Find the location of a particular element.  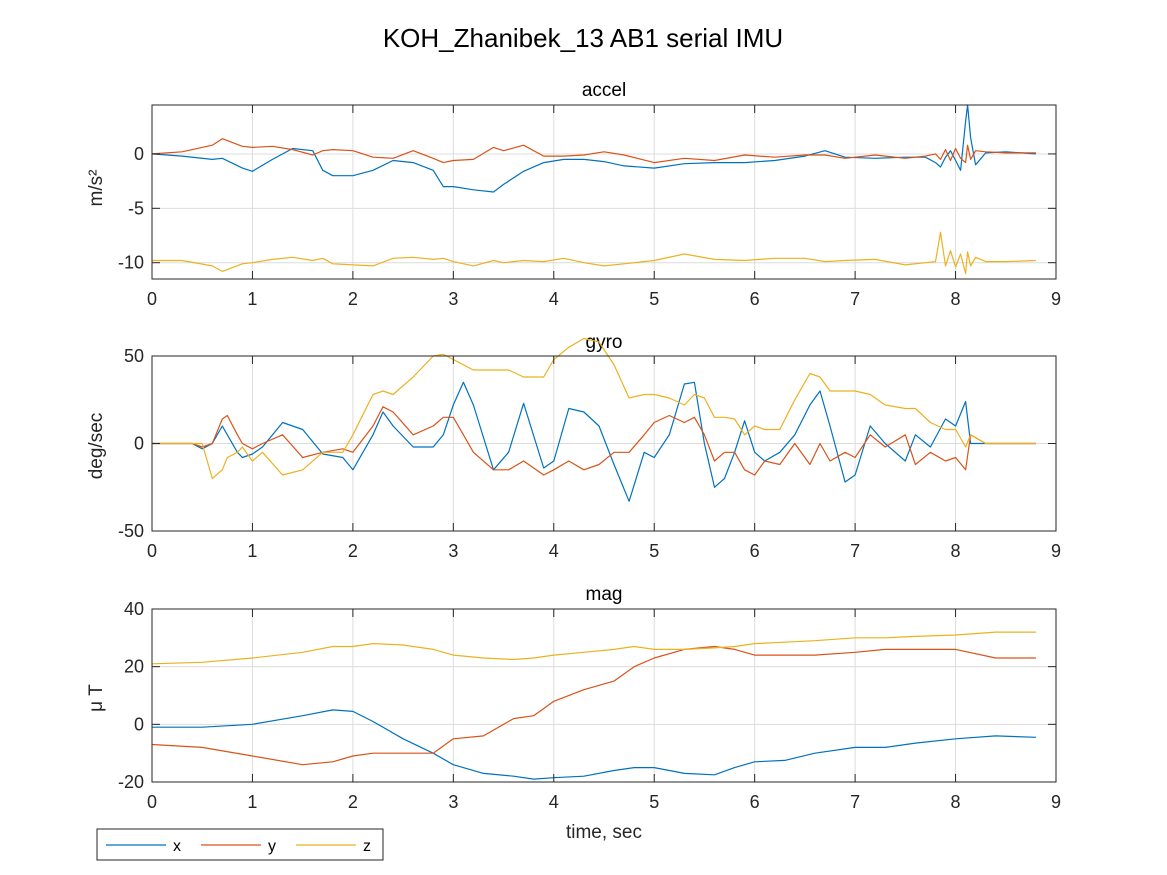

mag-xtick-label: 8 is located at coordinates (956, 802).